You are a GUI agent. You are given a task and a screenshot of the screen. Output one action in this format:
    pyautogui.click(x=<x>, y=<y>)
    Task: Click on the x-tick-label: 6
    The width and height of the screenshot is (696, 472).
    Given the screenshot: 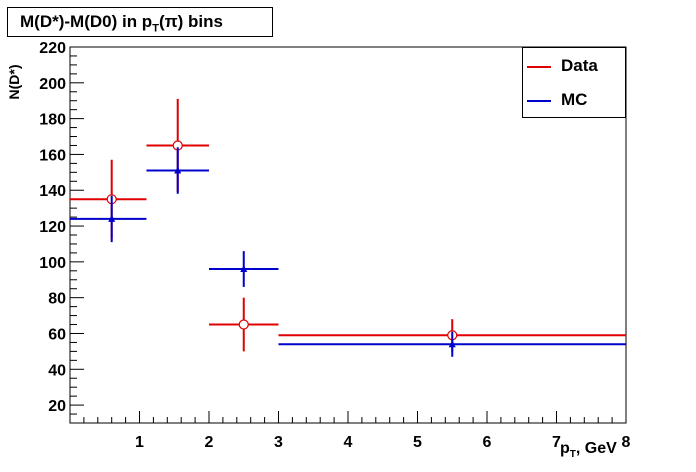 What is the action you would take?
    pyautogui.click(x=487, y=442)
    